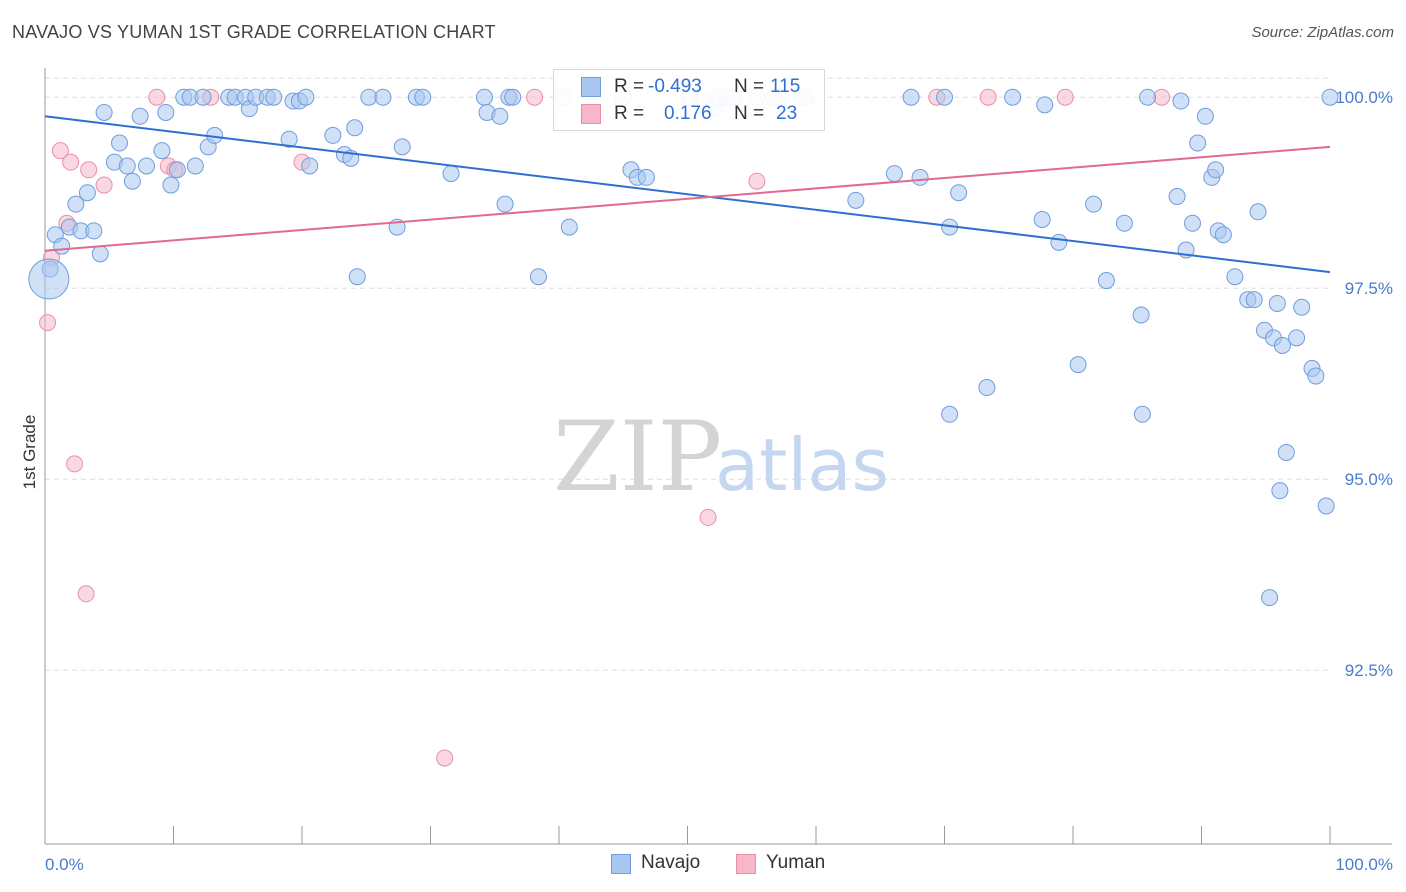  Describe the element at coordinates (1369, 288) in the screenshot. I see `y-tick-label: 97.5%` at that location.